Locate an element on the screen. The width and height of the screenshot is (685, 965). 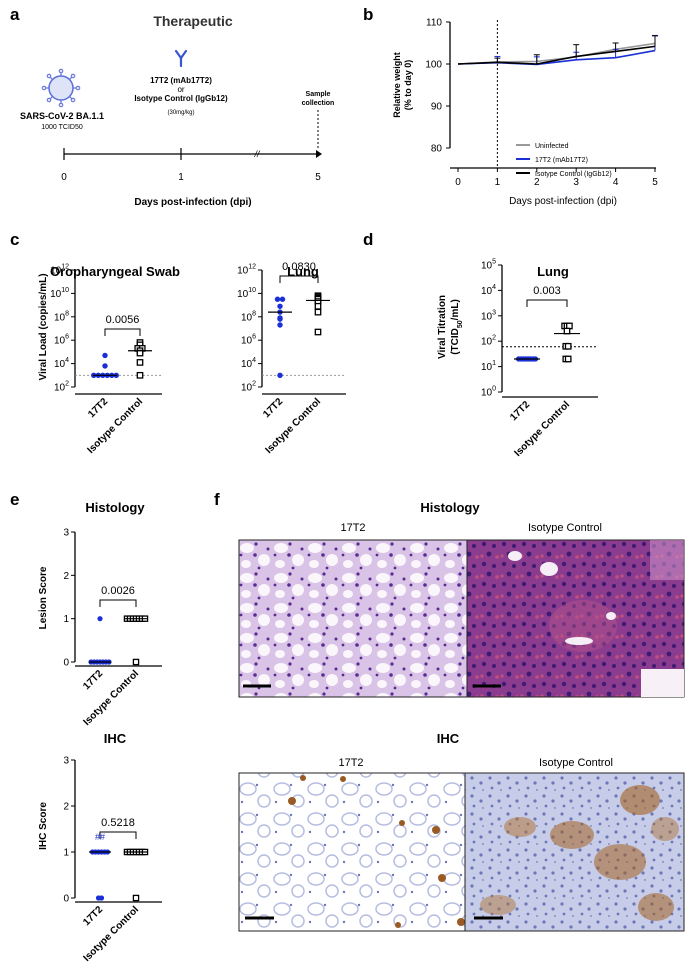
chart-e2-point-isotype is located at coordinates (136, 898).